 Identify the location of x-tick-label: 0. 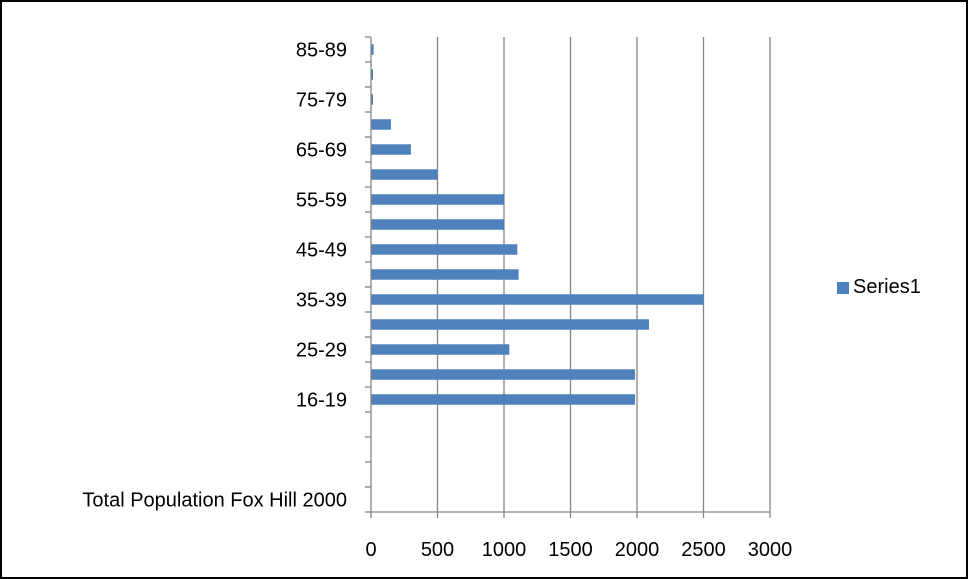
(370, 550).